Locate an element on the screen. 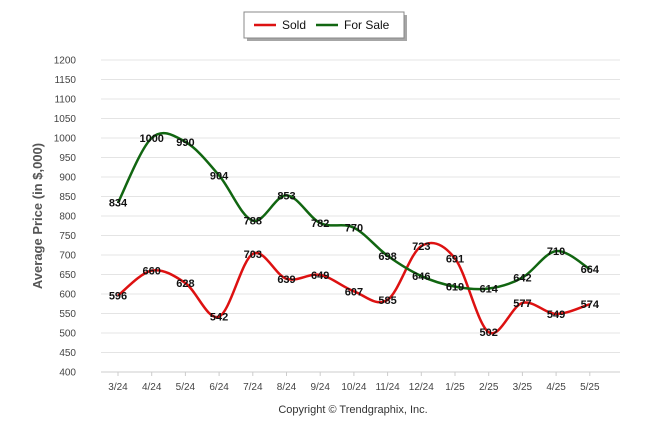 This screenshot has height=434, width=646. x-tick-label: 7/24 is located at coordinates (253, 387).